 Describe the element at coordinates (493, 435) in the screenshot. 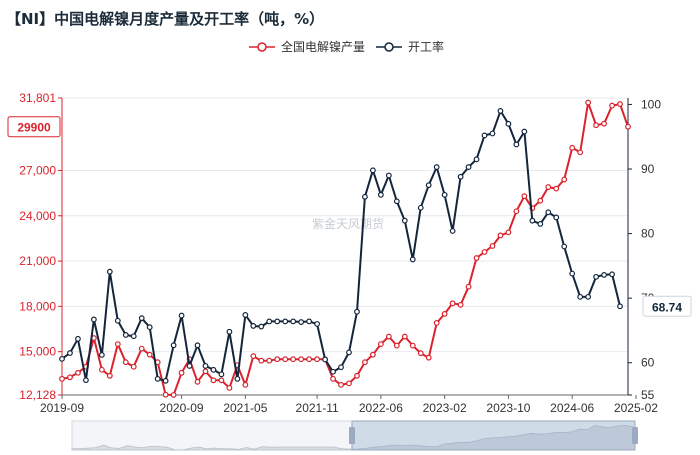

I see `zoom-selection` at that location.